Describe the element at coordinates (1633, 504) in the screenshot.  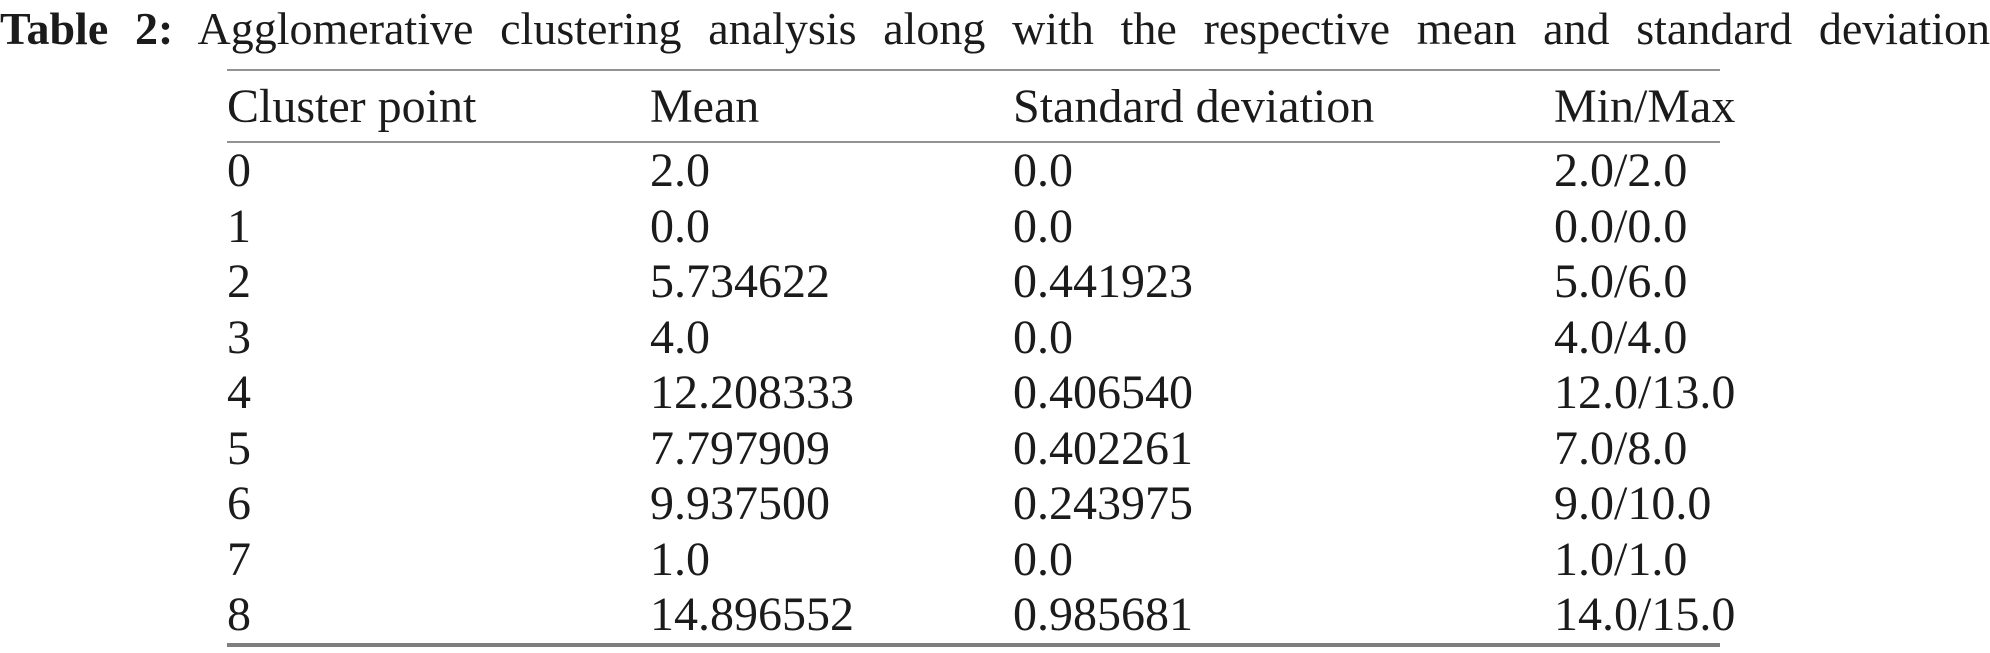
I see `cell-min-max: 9.0/10.0` at that location.